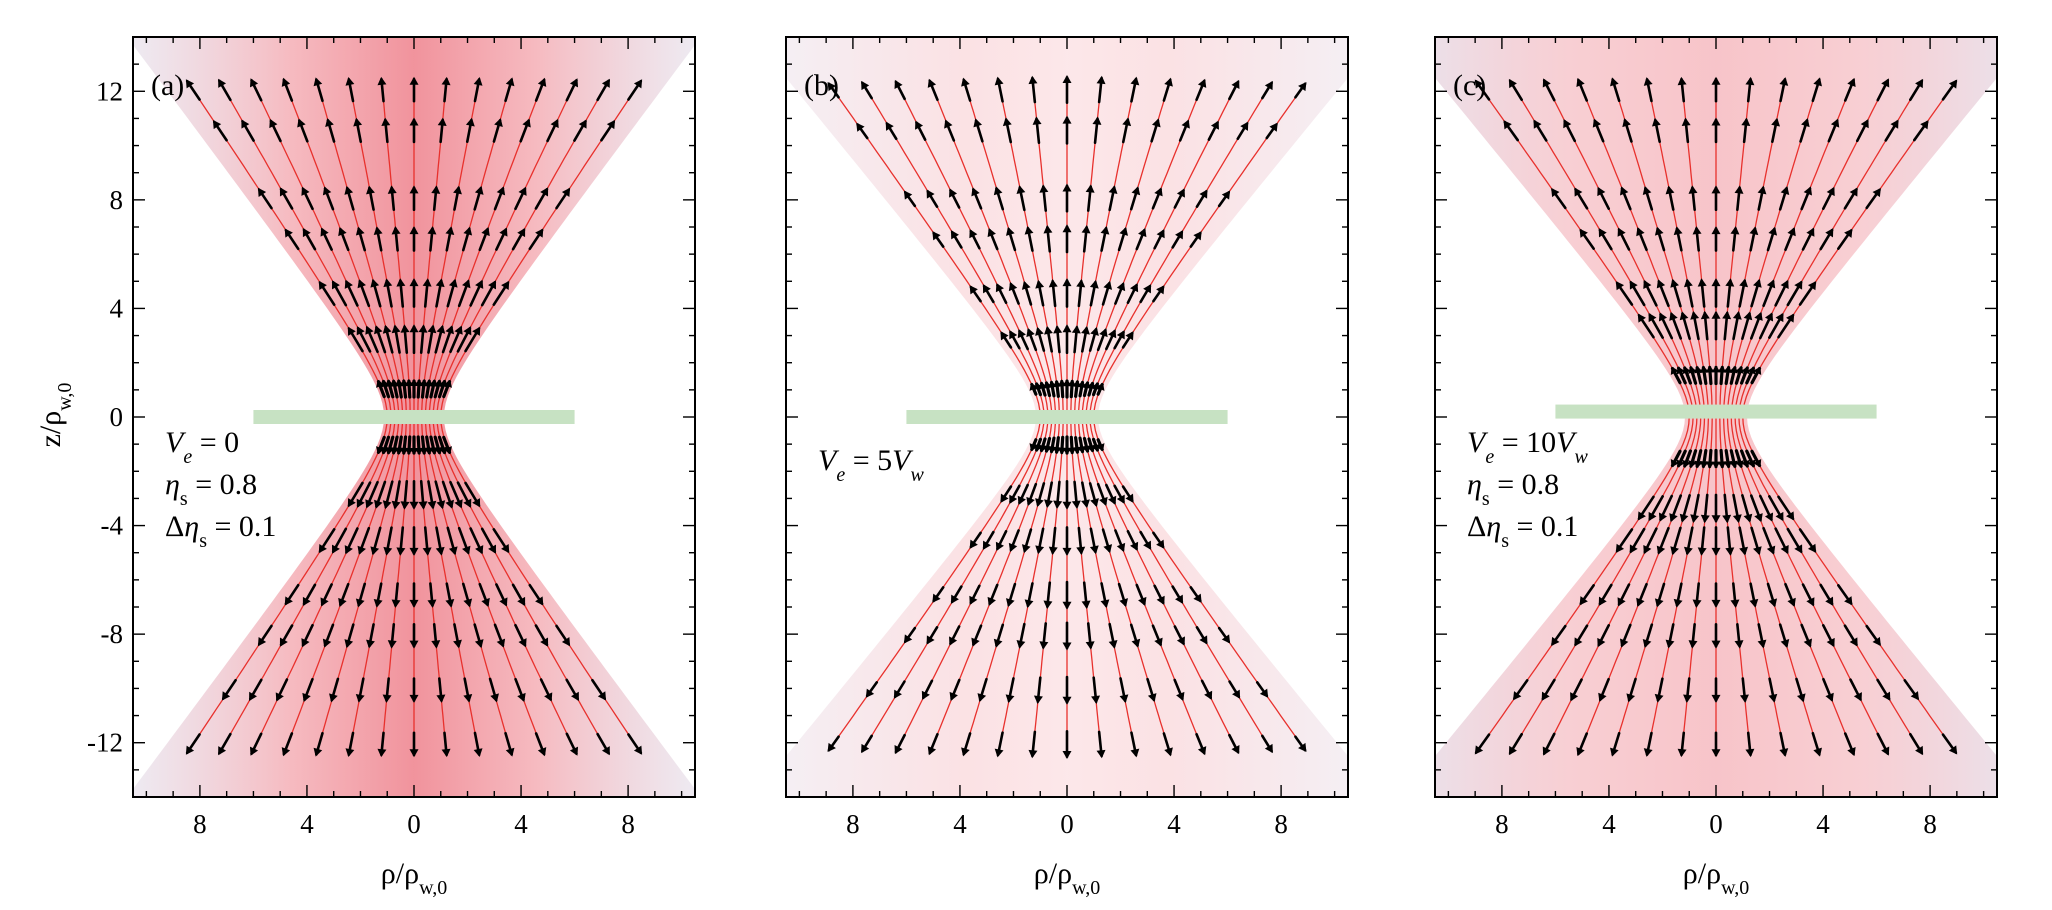 The width and height of the screenshot is (2052, 910). Describe the element at coordinates (105, 743) in the screenshot. I see `y-tick-label: -12` at that location.